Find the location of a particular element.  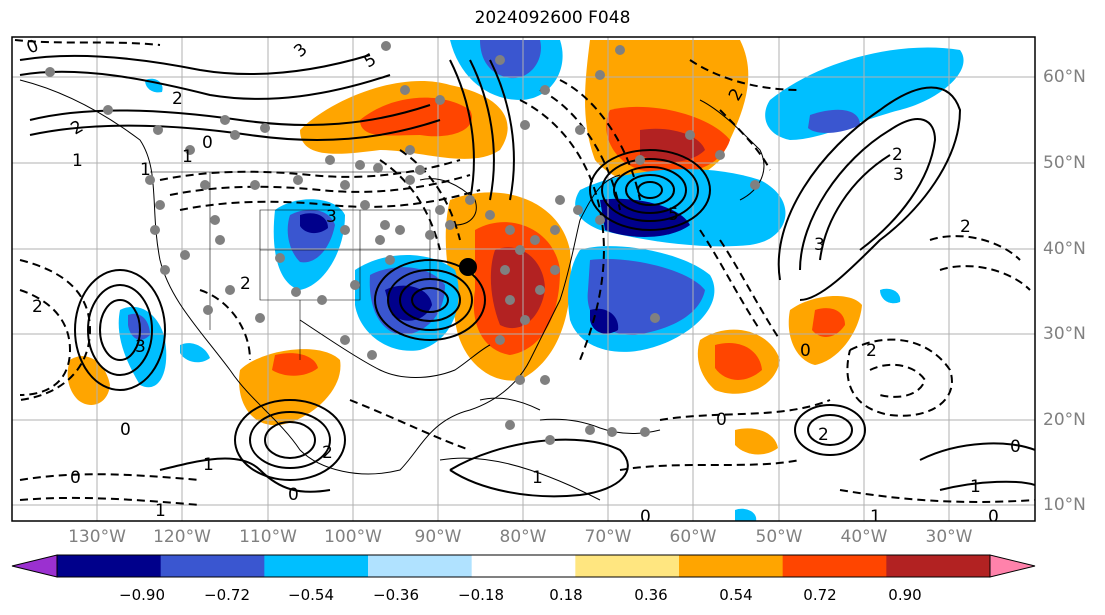

lon-label: 90°W is located at coordinates (438, 537).